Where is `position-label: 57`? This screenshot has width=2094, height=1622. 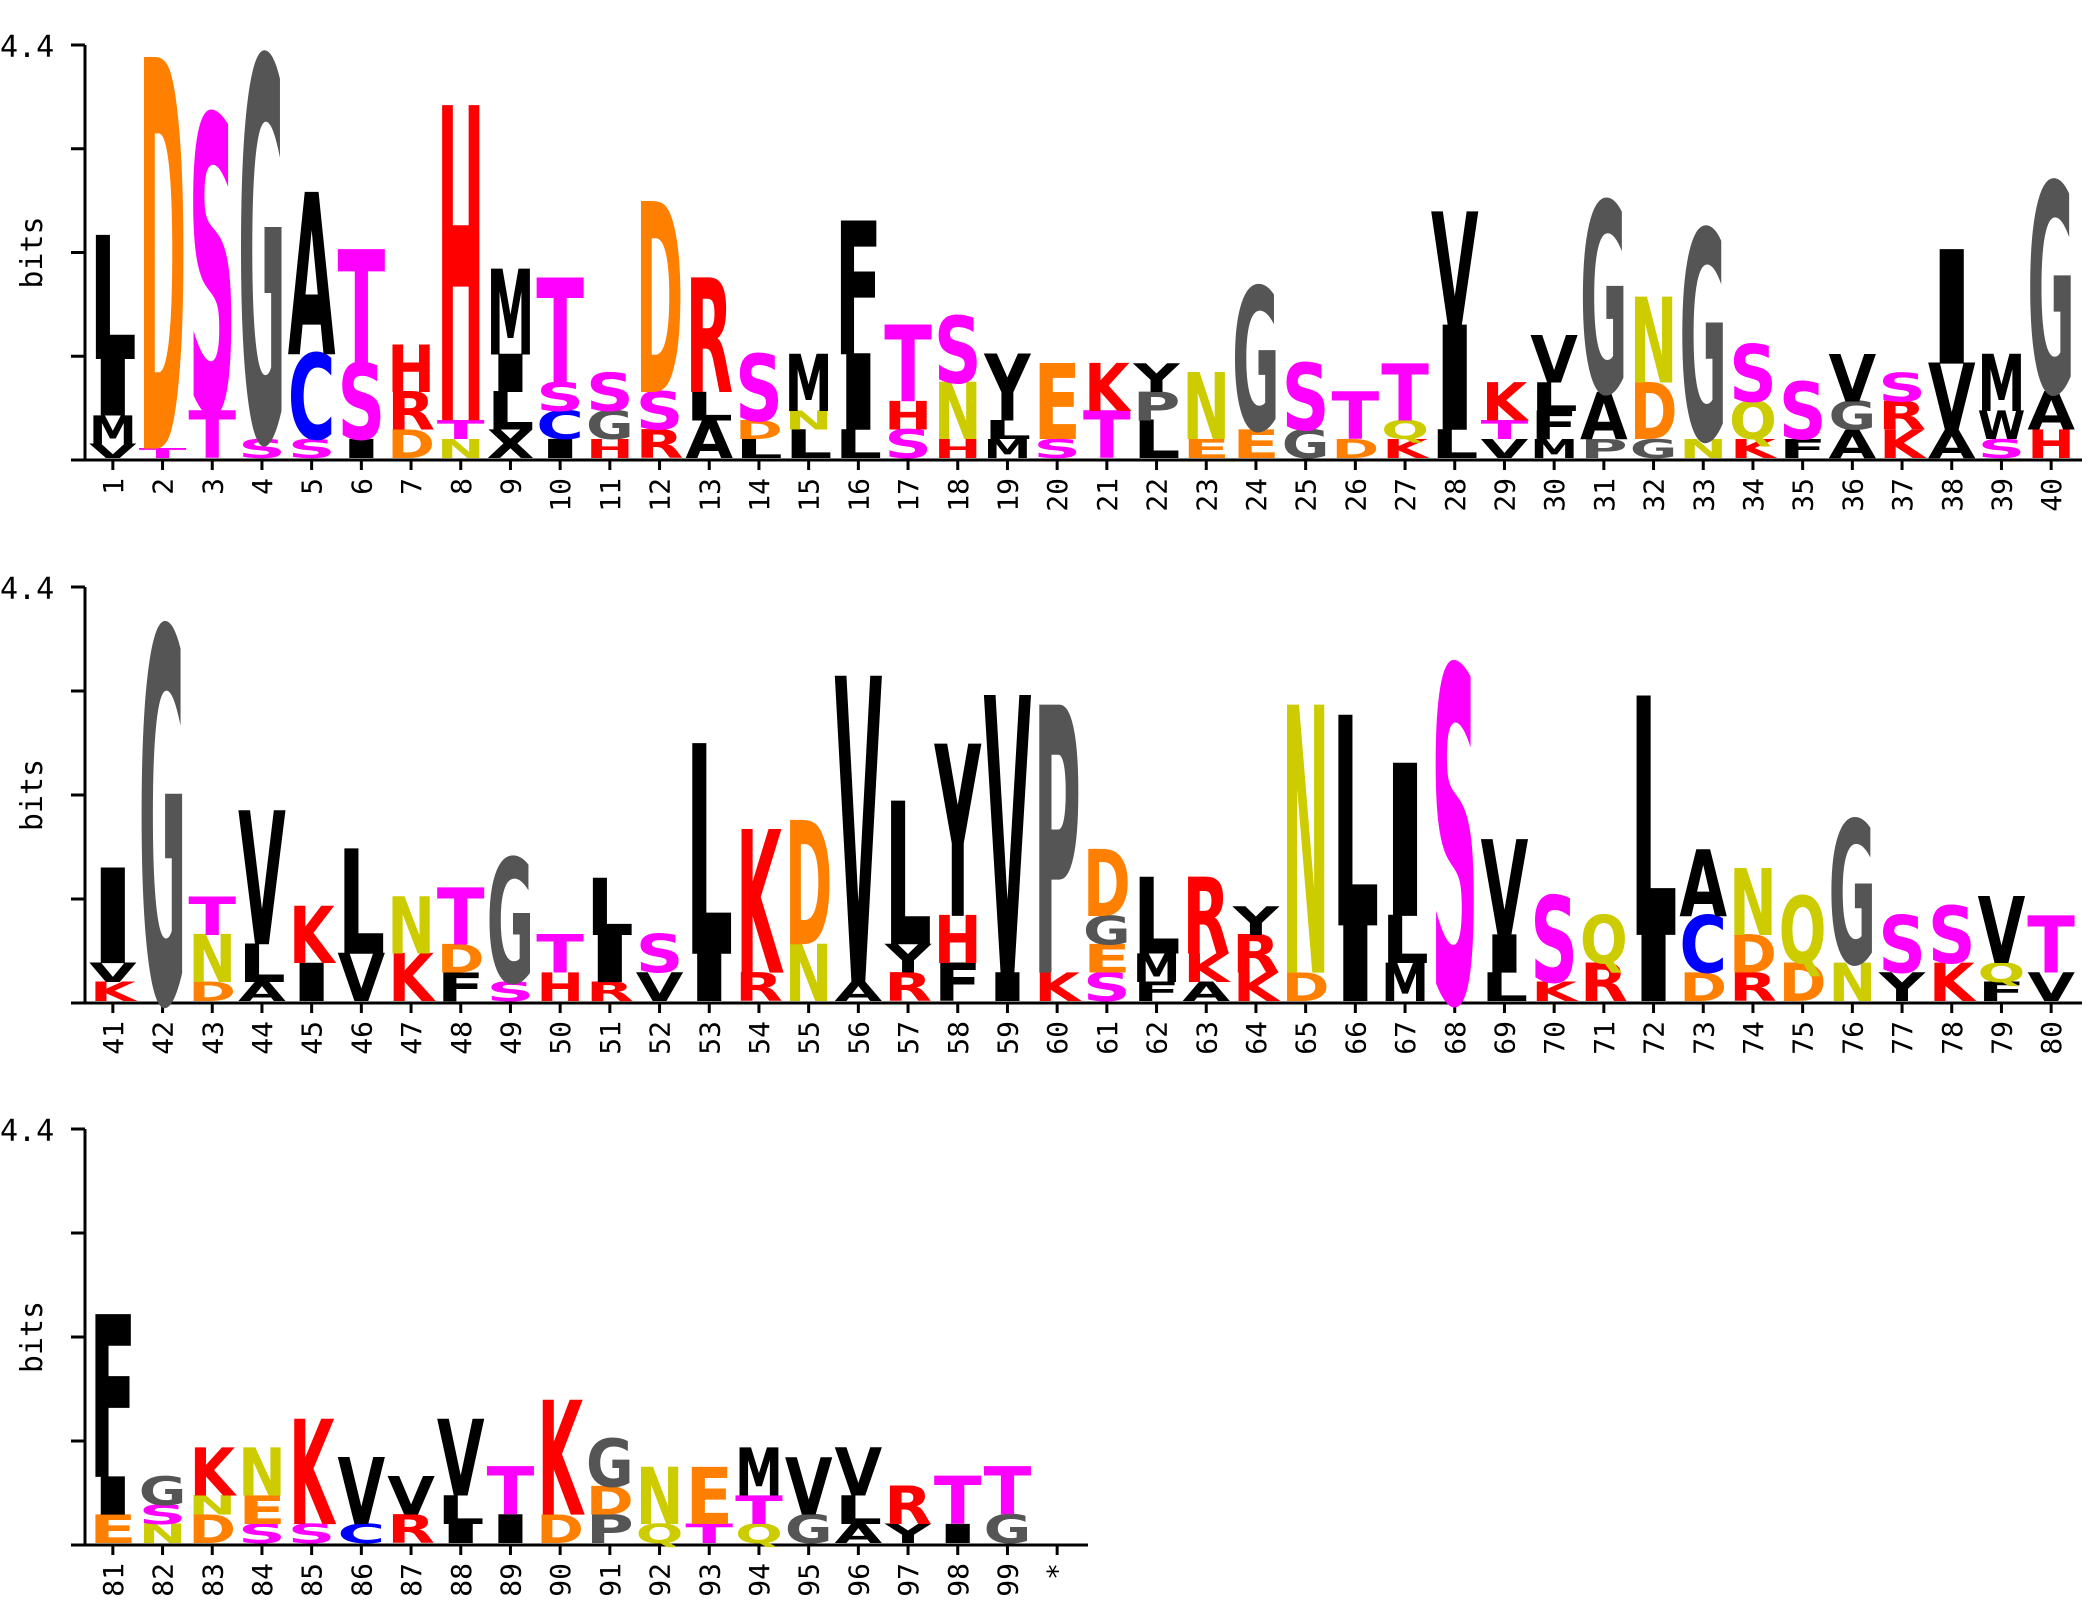 position-label: 57 is located at coordinates (908, 1038).